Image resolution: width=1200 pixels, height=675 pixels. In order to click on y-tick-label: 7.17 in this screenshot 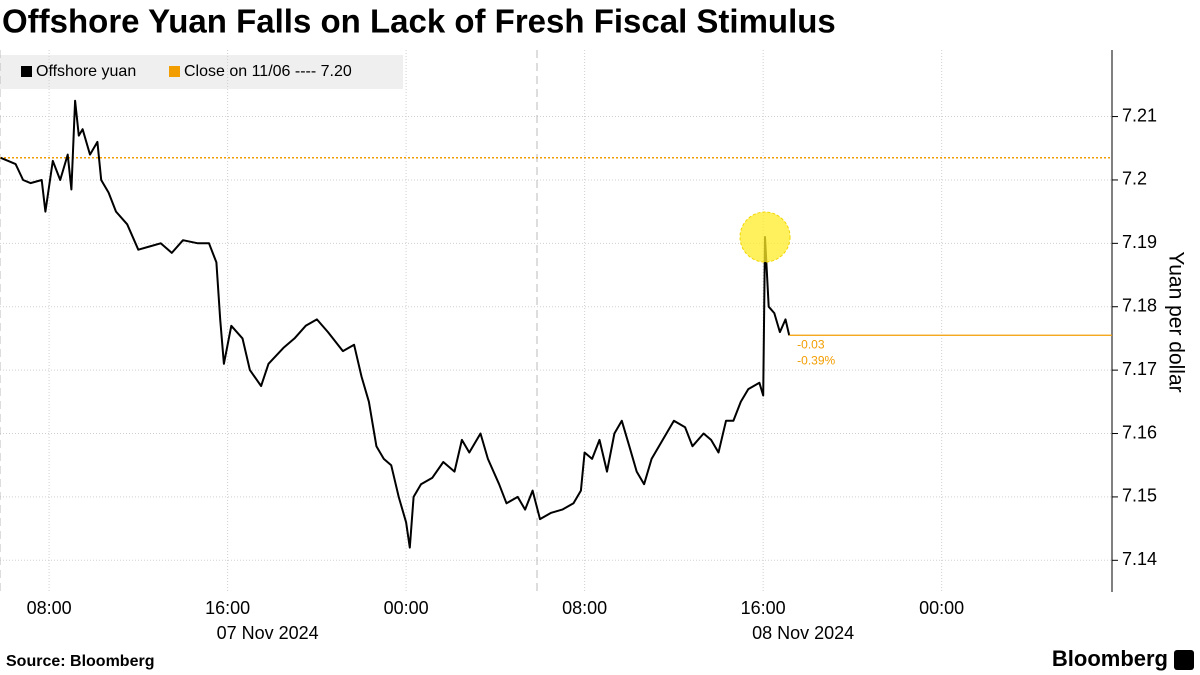, I will do `click(1139, 369)`.